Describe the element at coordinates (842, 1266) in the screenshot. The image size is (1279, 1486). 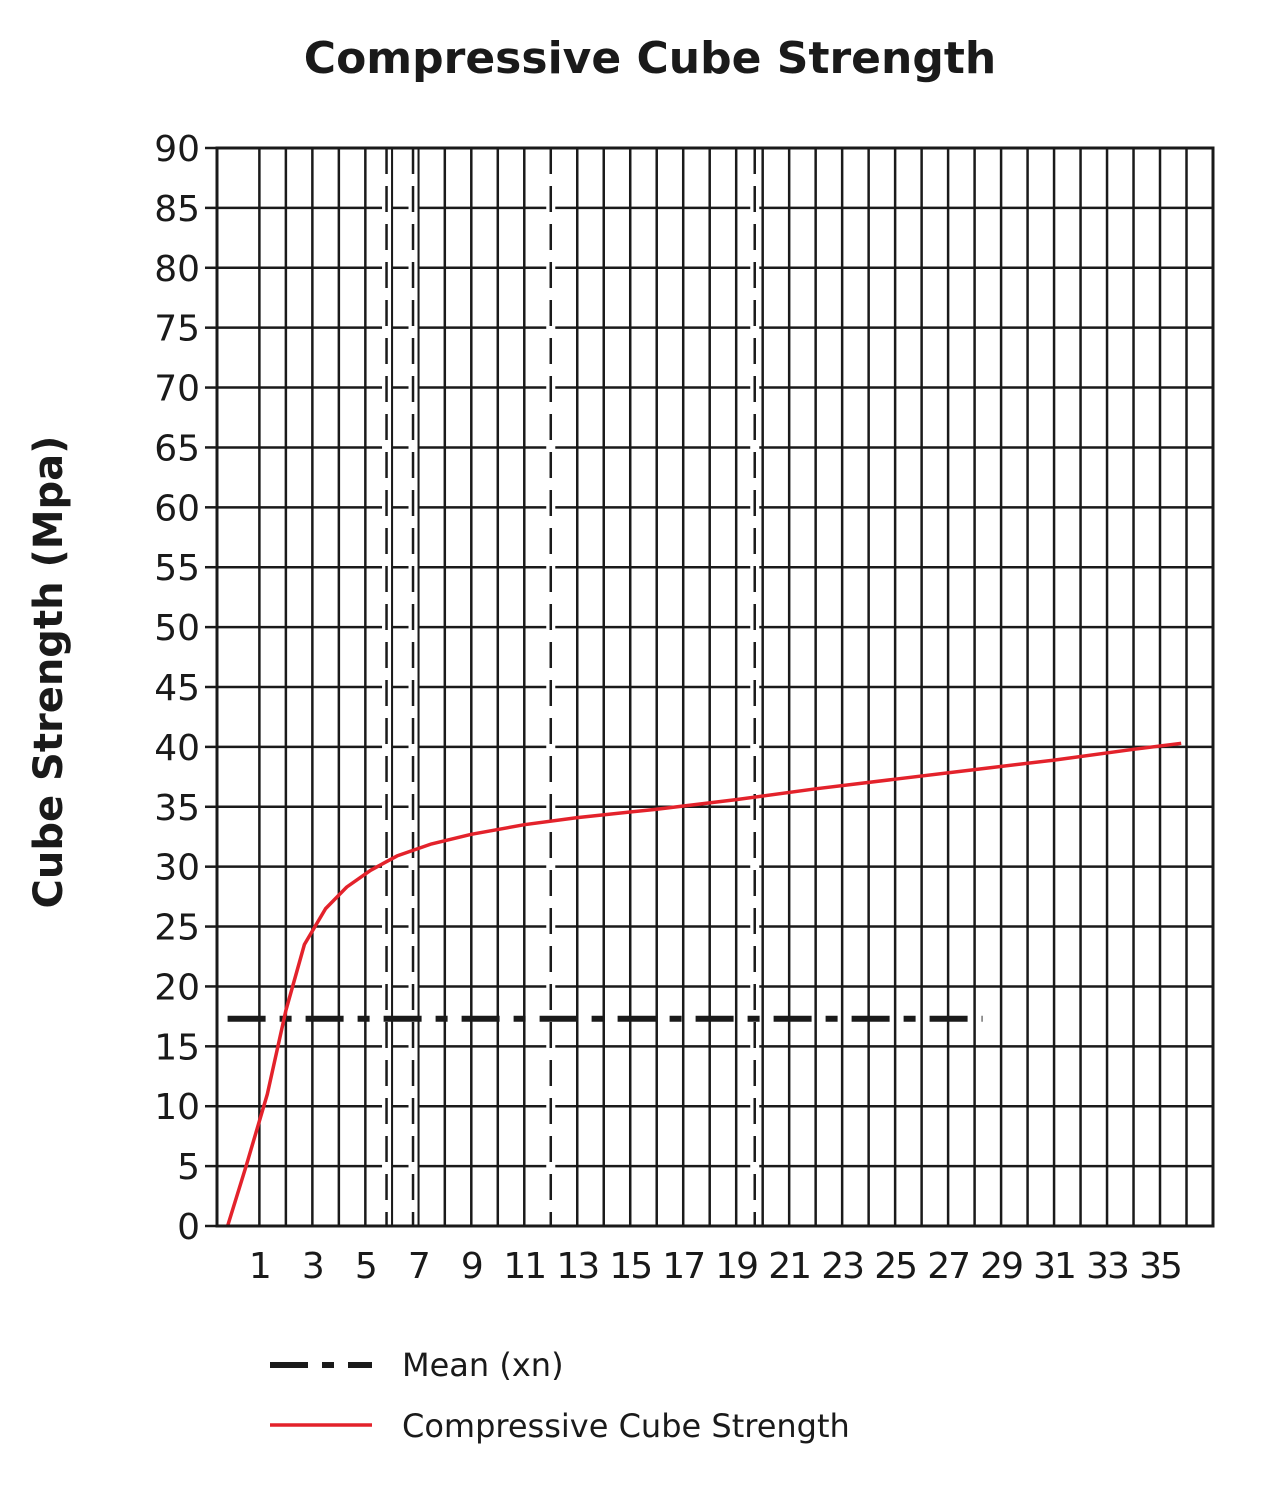
I see `x-tick-label: 23` at that location.